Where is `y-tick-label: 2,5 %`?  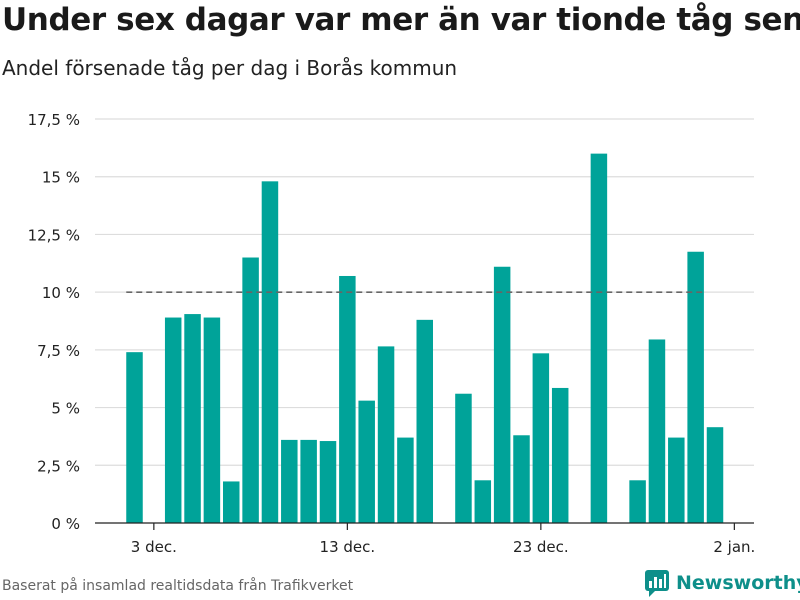
y-tick-label: 2,5 % is located at coordinates (58, 466).